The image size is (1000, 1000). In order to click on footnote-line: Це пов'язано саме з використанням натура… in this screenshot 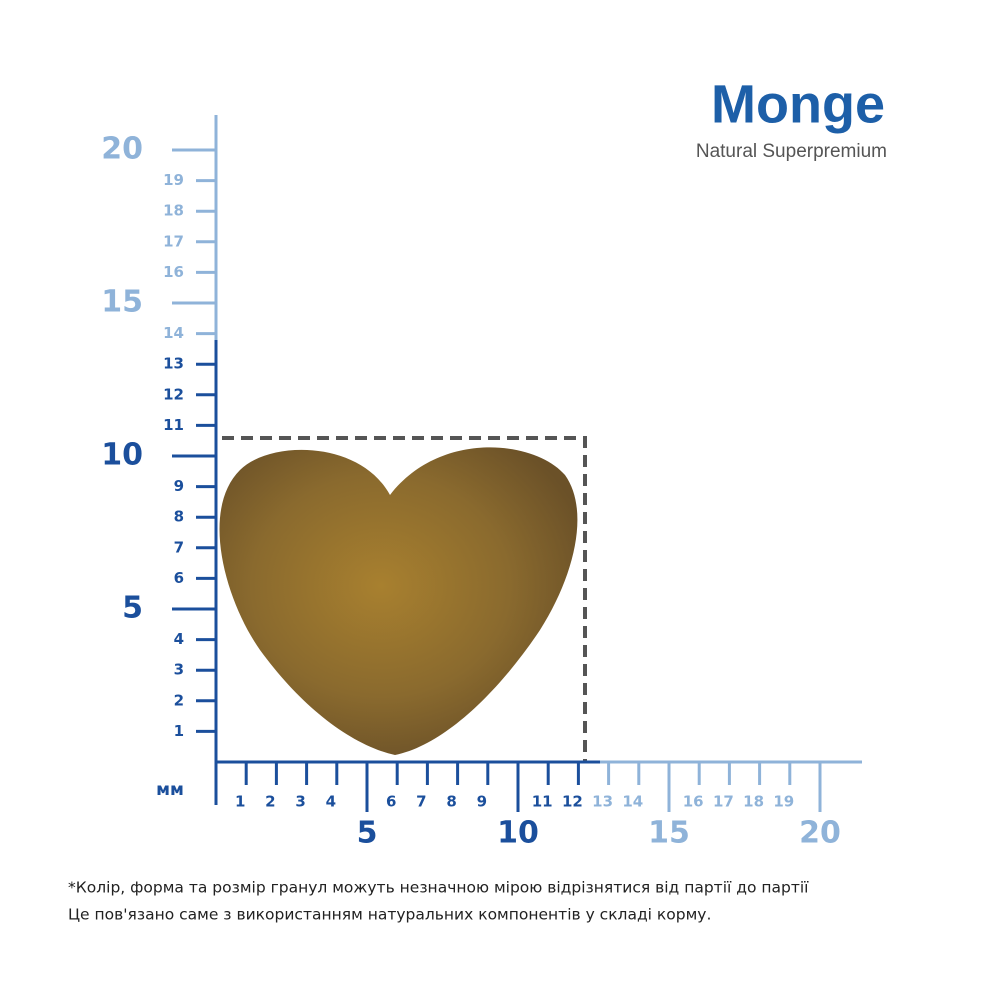, I will do `click(389, 915)`.